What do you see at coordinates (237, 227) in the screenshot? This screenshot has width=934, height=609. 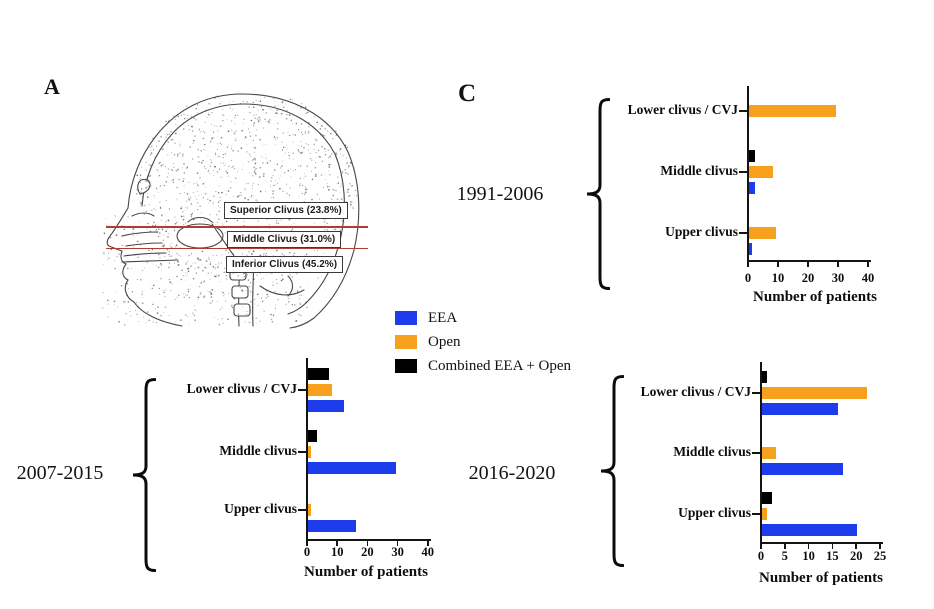 I see `clivus-boundary-line-upper` at bounding box center [237, 227].